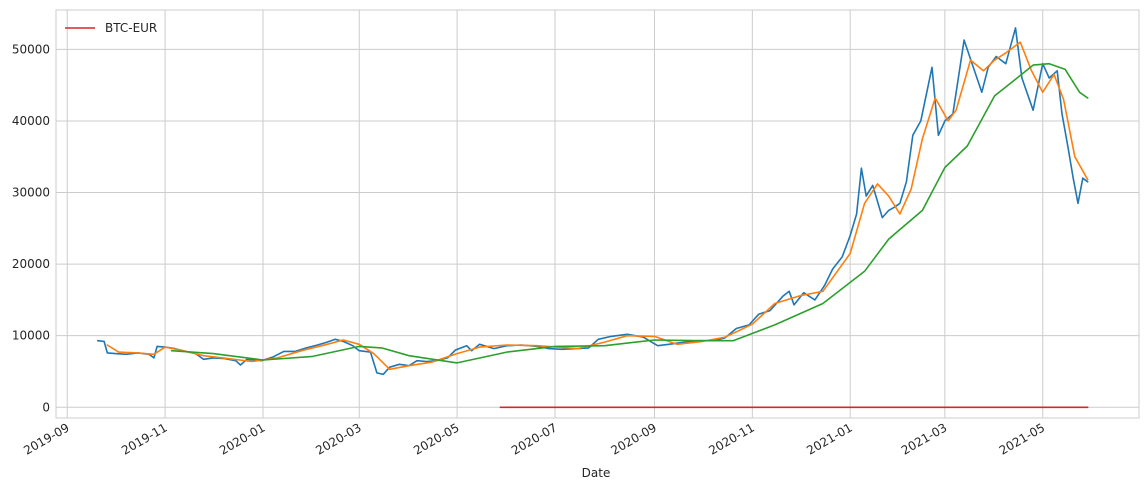 This screenshot has width=1148, height=490. I want to click on y-tick-label: 10000, so click(31, 336).